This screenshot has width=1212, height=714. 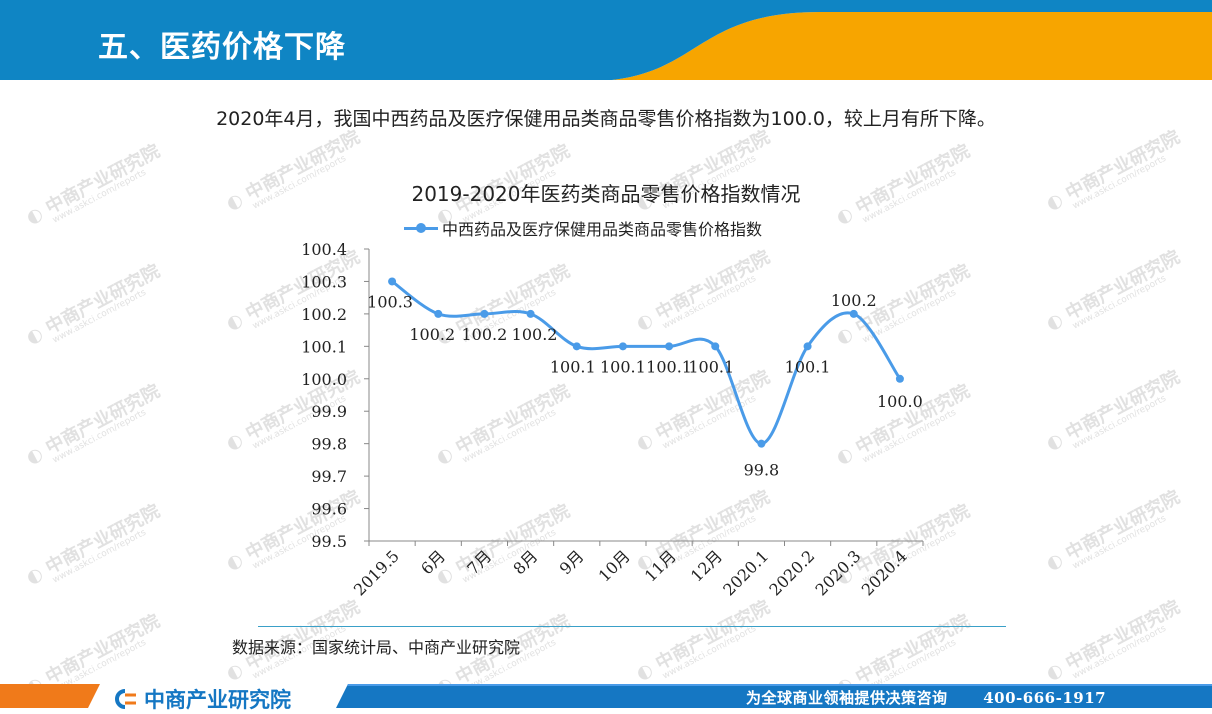 I want to click on y-tick-label: 99.5, so click(x=329, y=541).